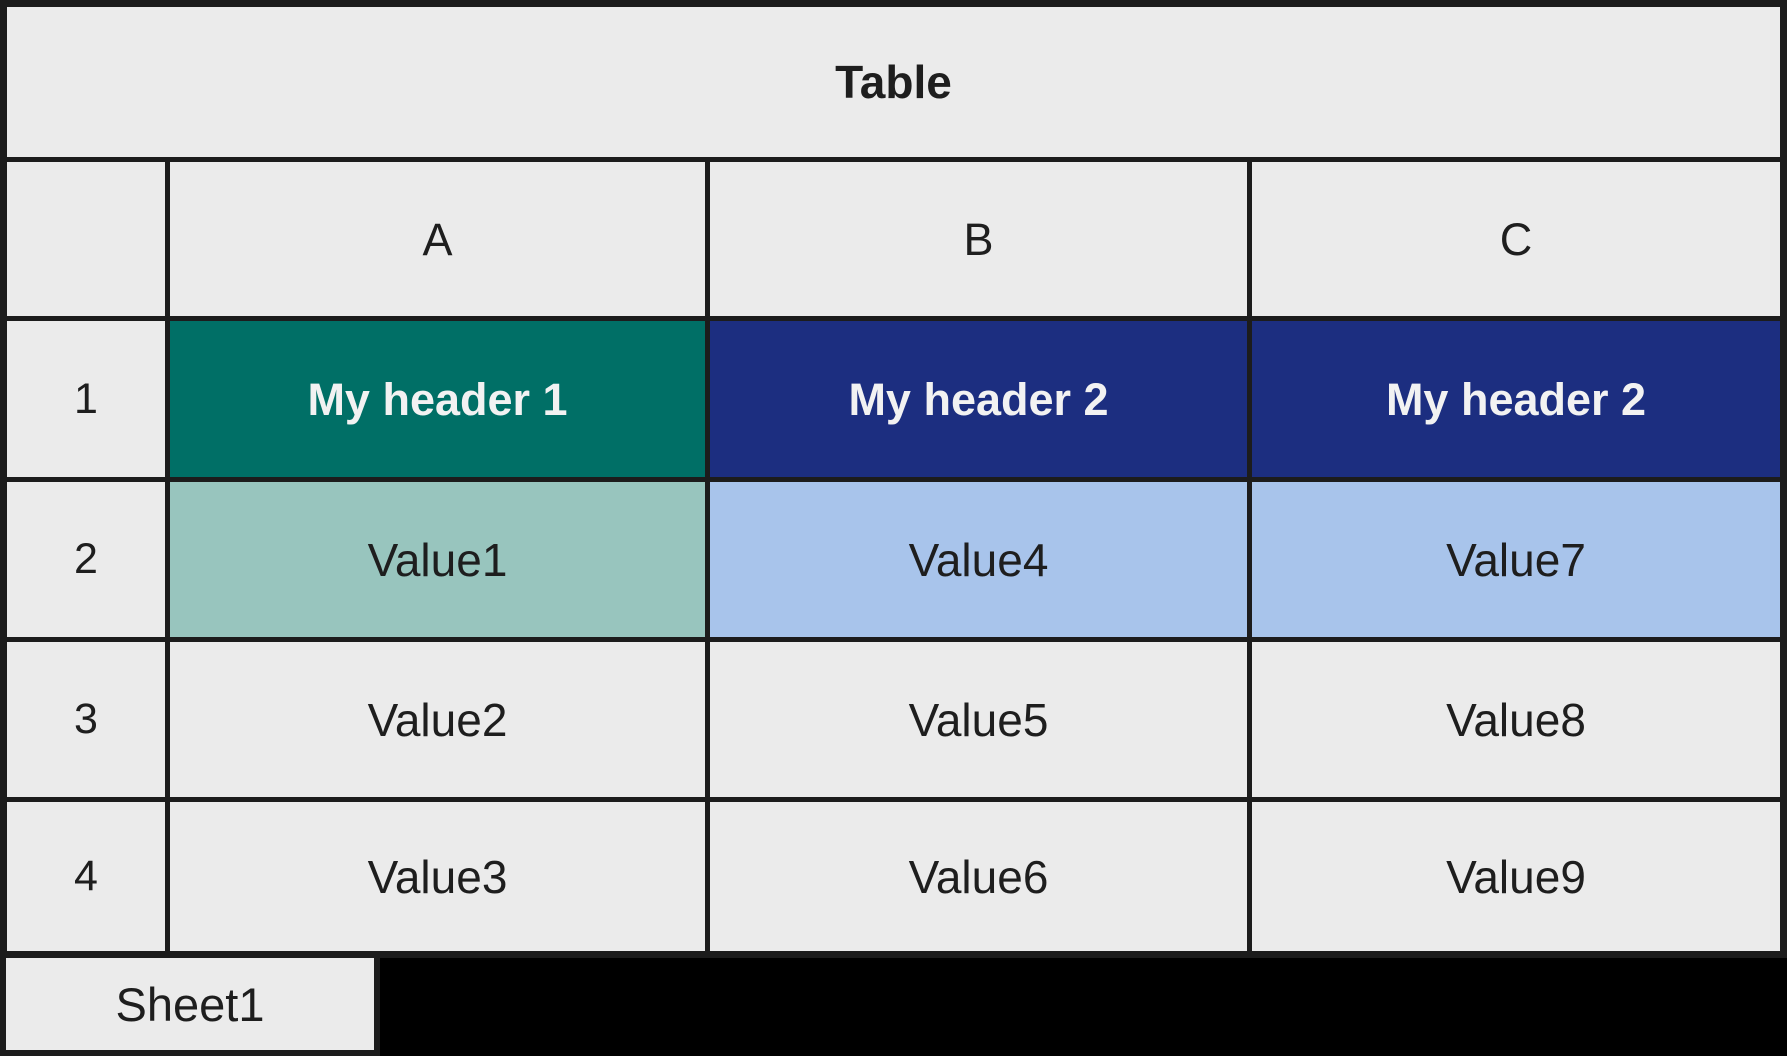 The width and height of the screenshot is (1787, 1056). What do you see at coordinates (437, 559) in the screenshot?
I see `cell-a2: Value1` at bounding box center [437, 559].